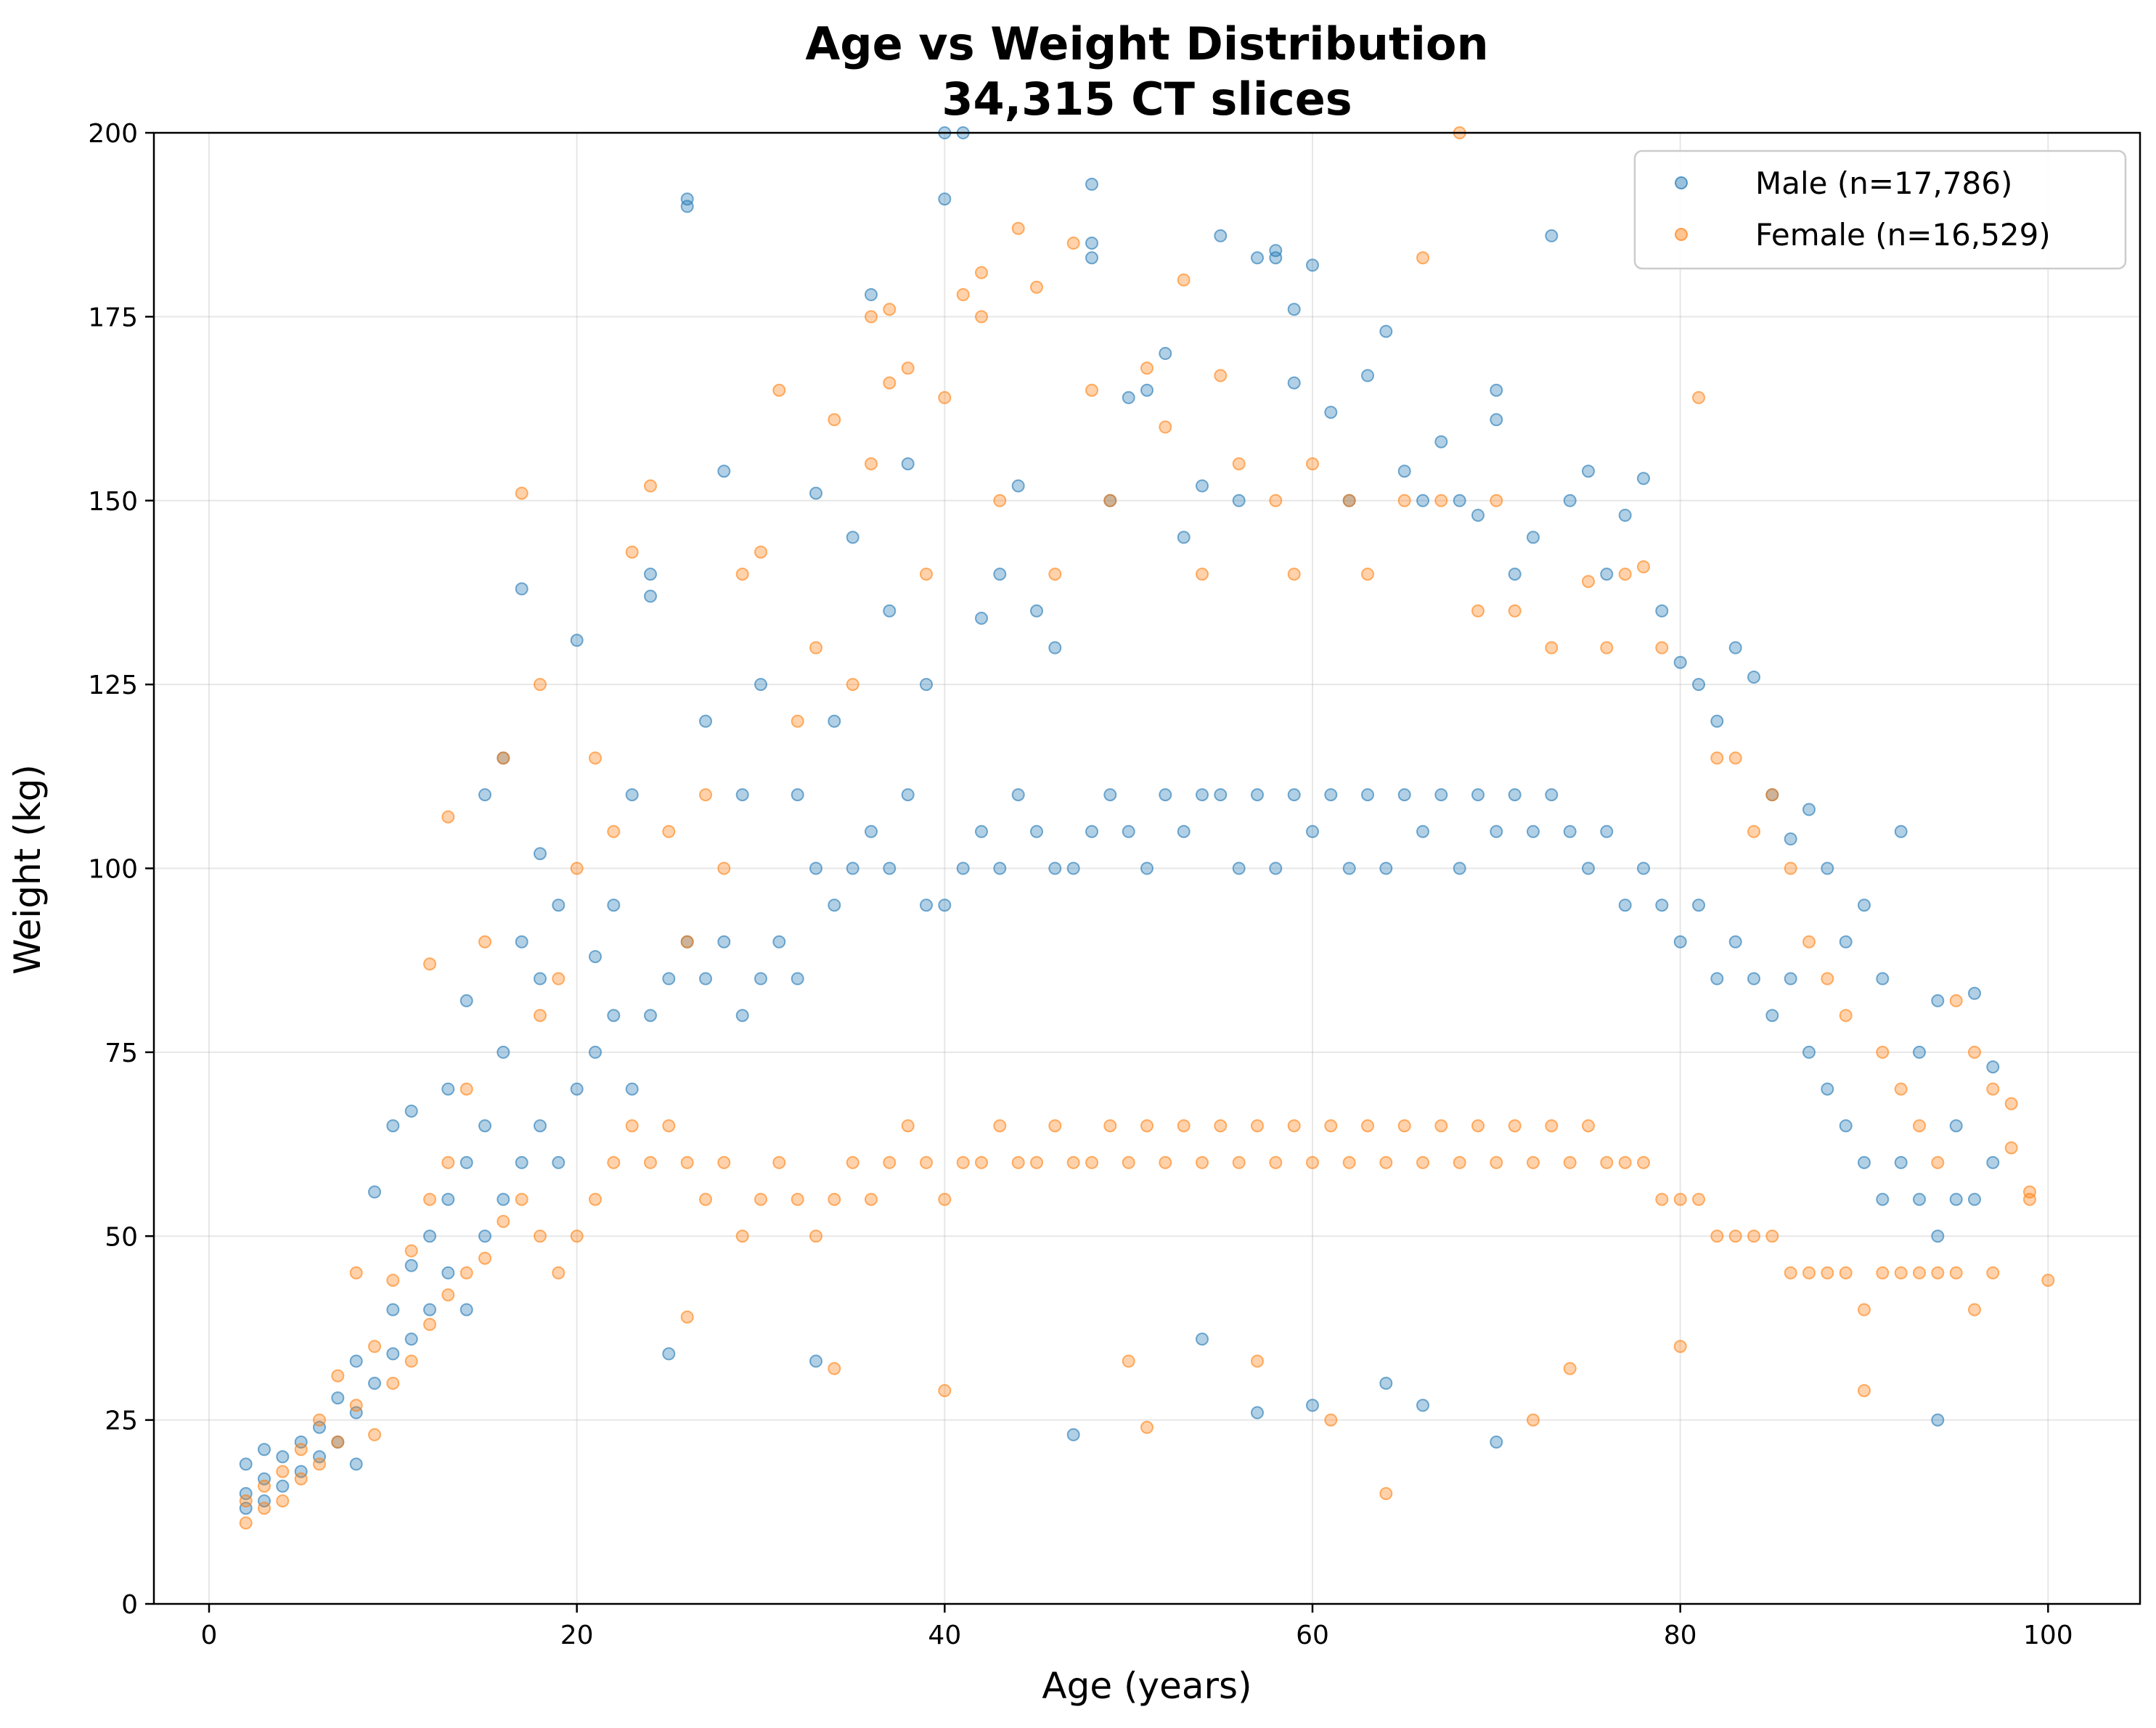 Image resolution: width=2156 pixels, height=1728 pixels. What do you see at coordinates (1681, 1635) in the screenshot?
I see `x-tick-label: 80` at bounding box center [1681, 1635].